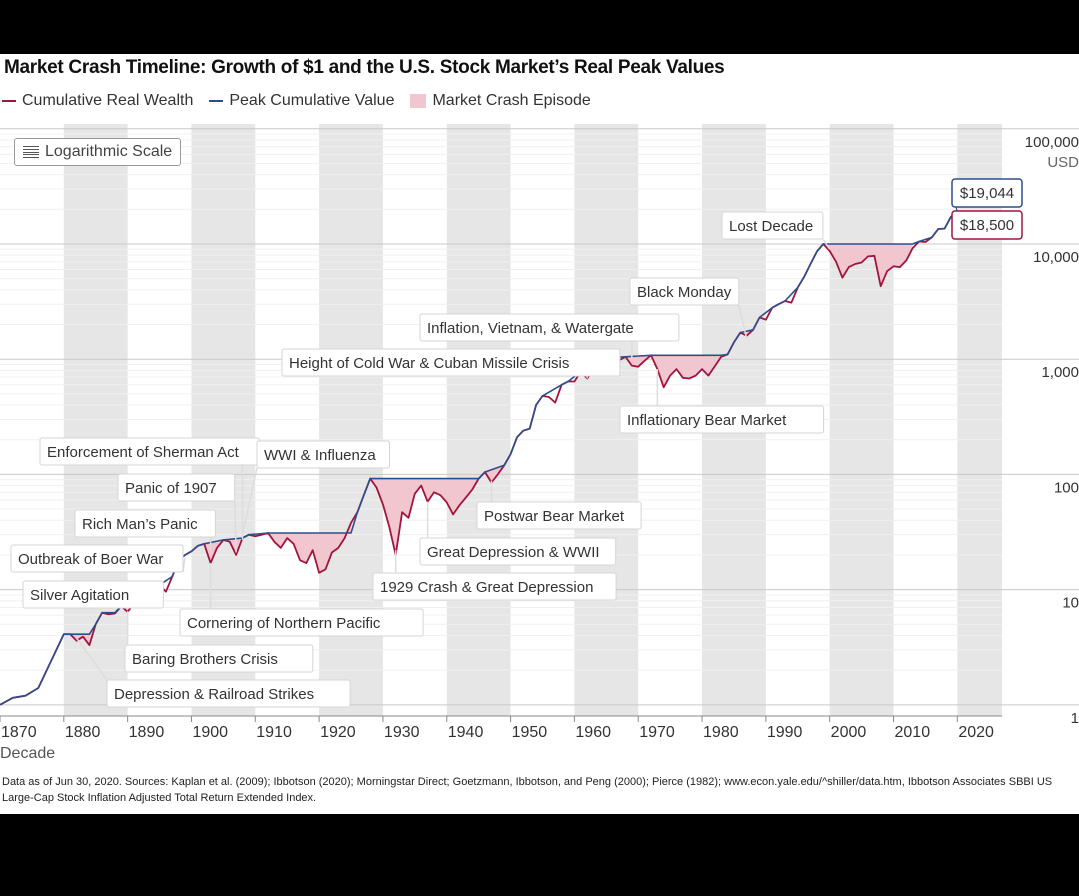  I want to click on end-label-text: $18,500, so click(987, 225).